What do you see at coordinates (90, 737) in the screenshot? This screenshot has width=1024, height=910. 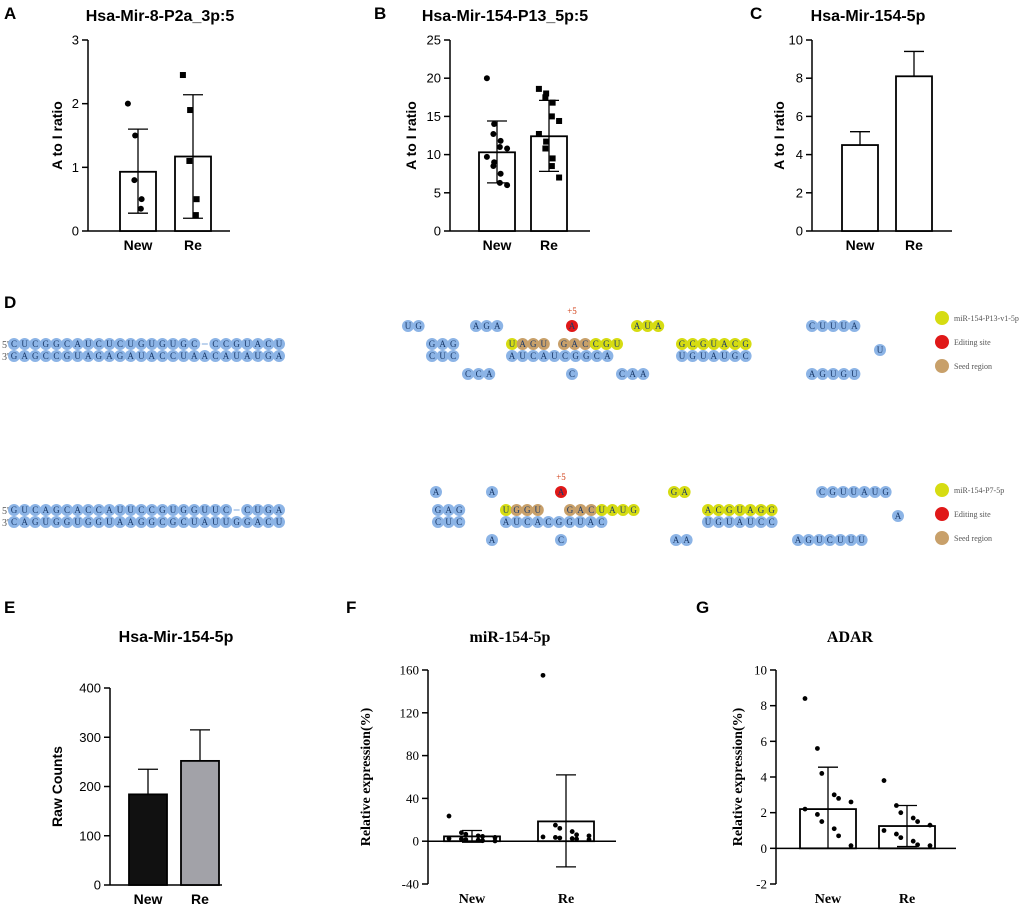 I see `y-tick-label: 300` at bounding box center [90, 737].